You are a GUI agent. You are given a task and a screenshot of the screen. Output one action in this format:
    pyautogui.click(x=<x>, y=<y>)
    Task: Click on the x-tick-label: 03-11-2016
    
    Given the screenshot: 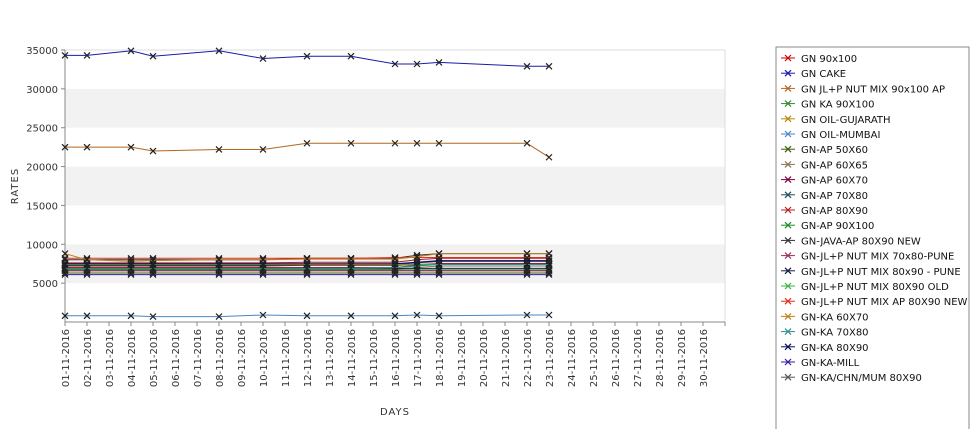 What is the action you would take?
    pyautogui.click(x=110, y=358)
    